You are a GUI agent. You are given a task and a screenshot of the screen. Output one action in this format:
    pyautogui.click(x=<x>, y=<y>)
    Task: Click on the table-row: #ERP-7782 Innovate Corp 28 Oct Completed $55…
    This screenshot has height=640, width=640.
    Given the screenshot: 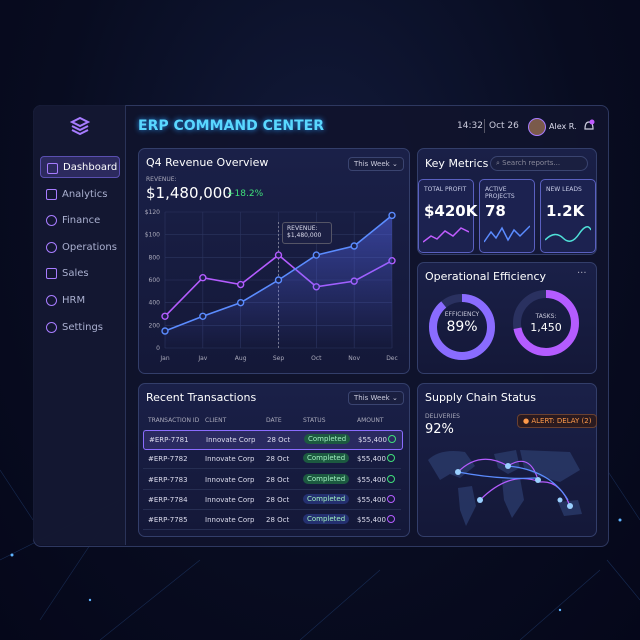 What is the action you would take?
    pyautogui.click(x=272, y=460)
    